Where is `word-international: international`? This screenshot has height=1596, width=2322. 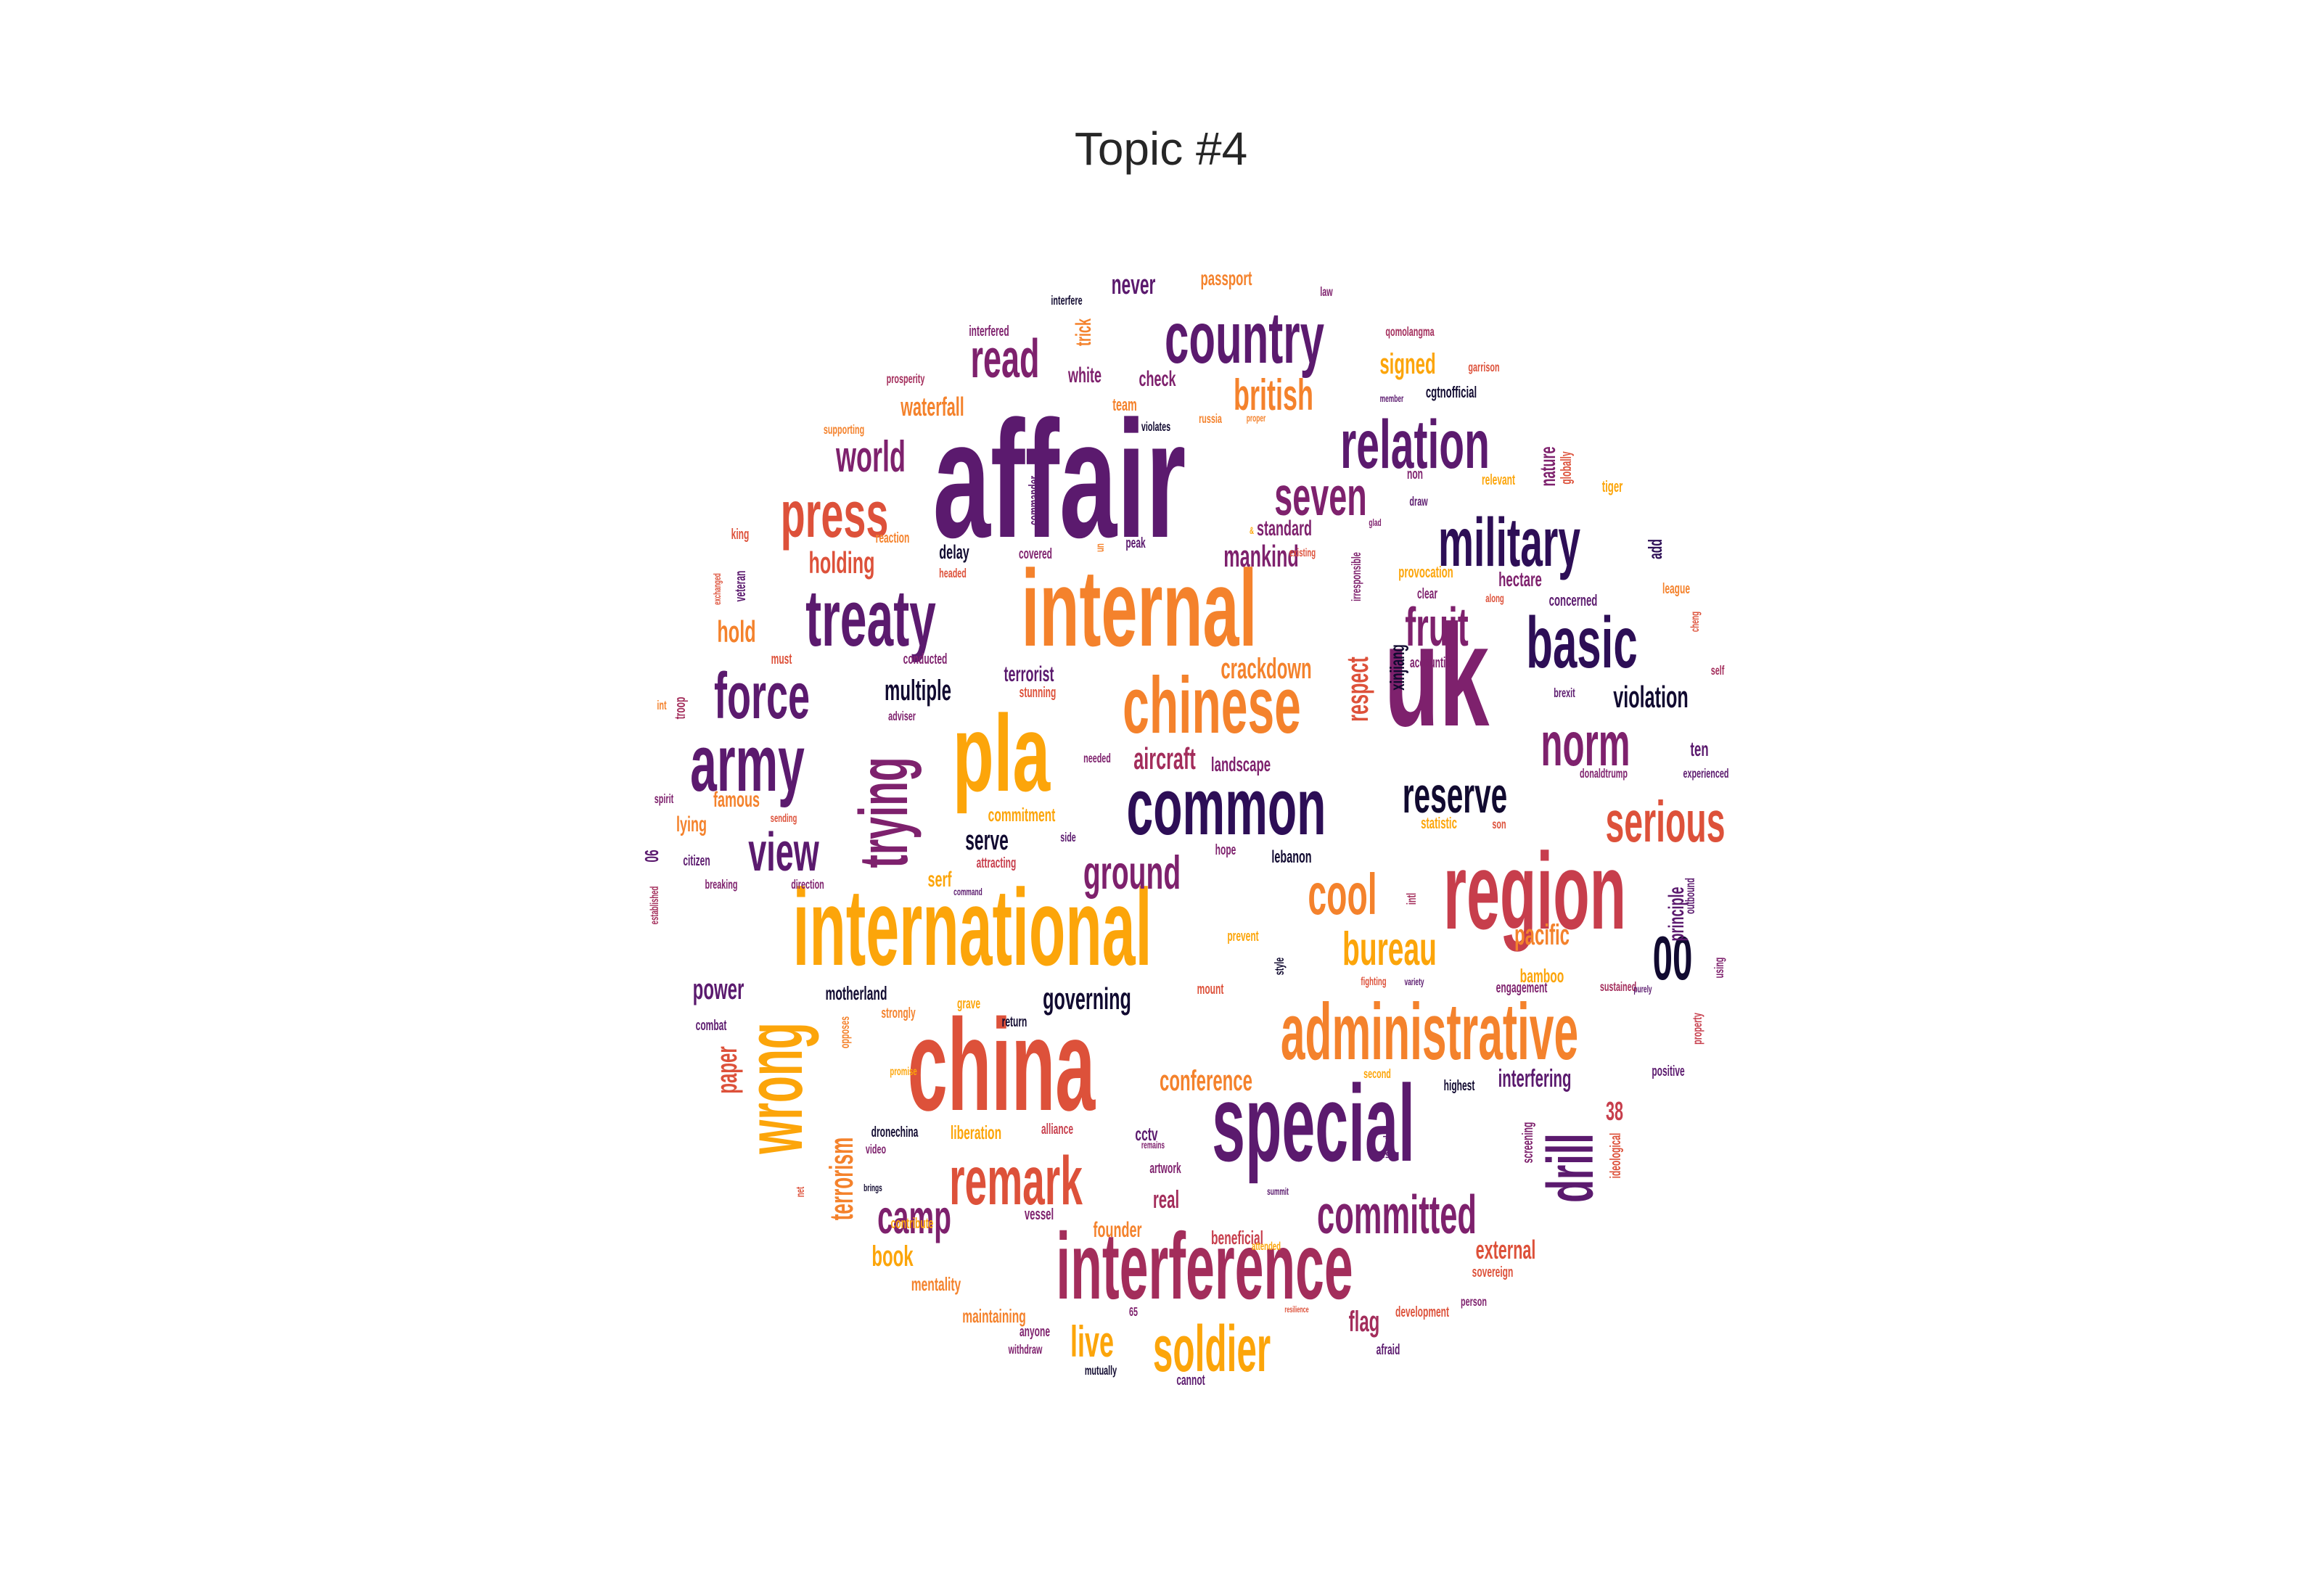
word-international: international is located at coordinates (972, 928).